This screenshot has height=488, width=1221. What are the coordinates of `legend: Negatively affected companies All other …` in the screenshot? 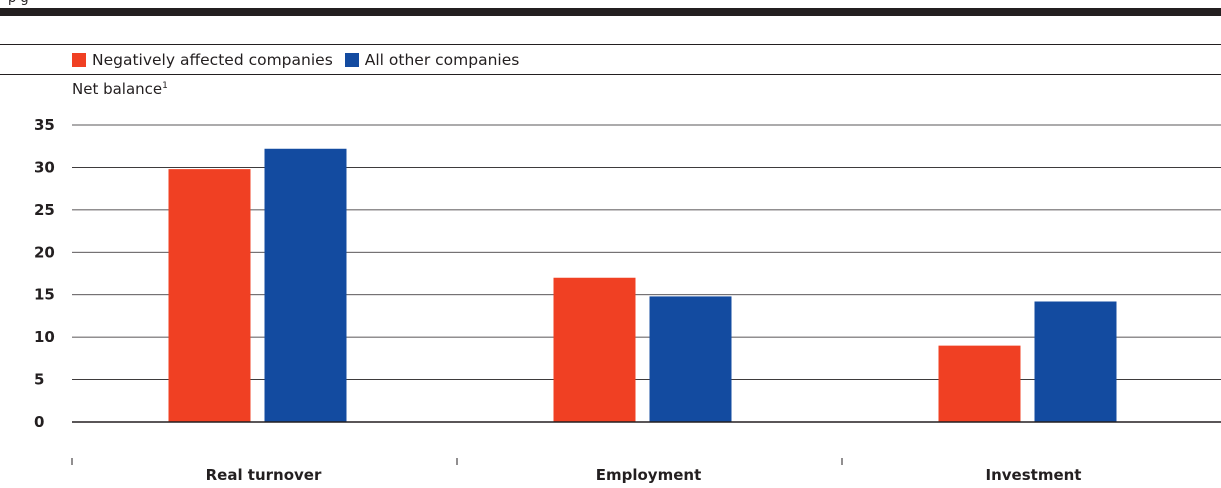 It's located at (301, 60).